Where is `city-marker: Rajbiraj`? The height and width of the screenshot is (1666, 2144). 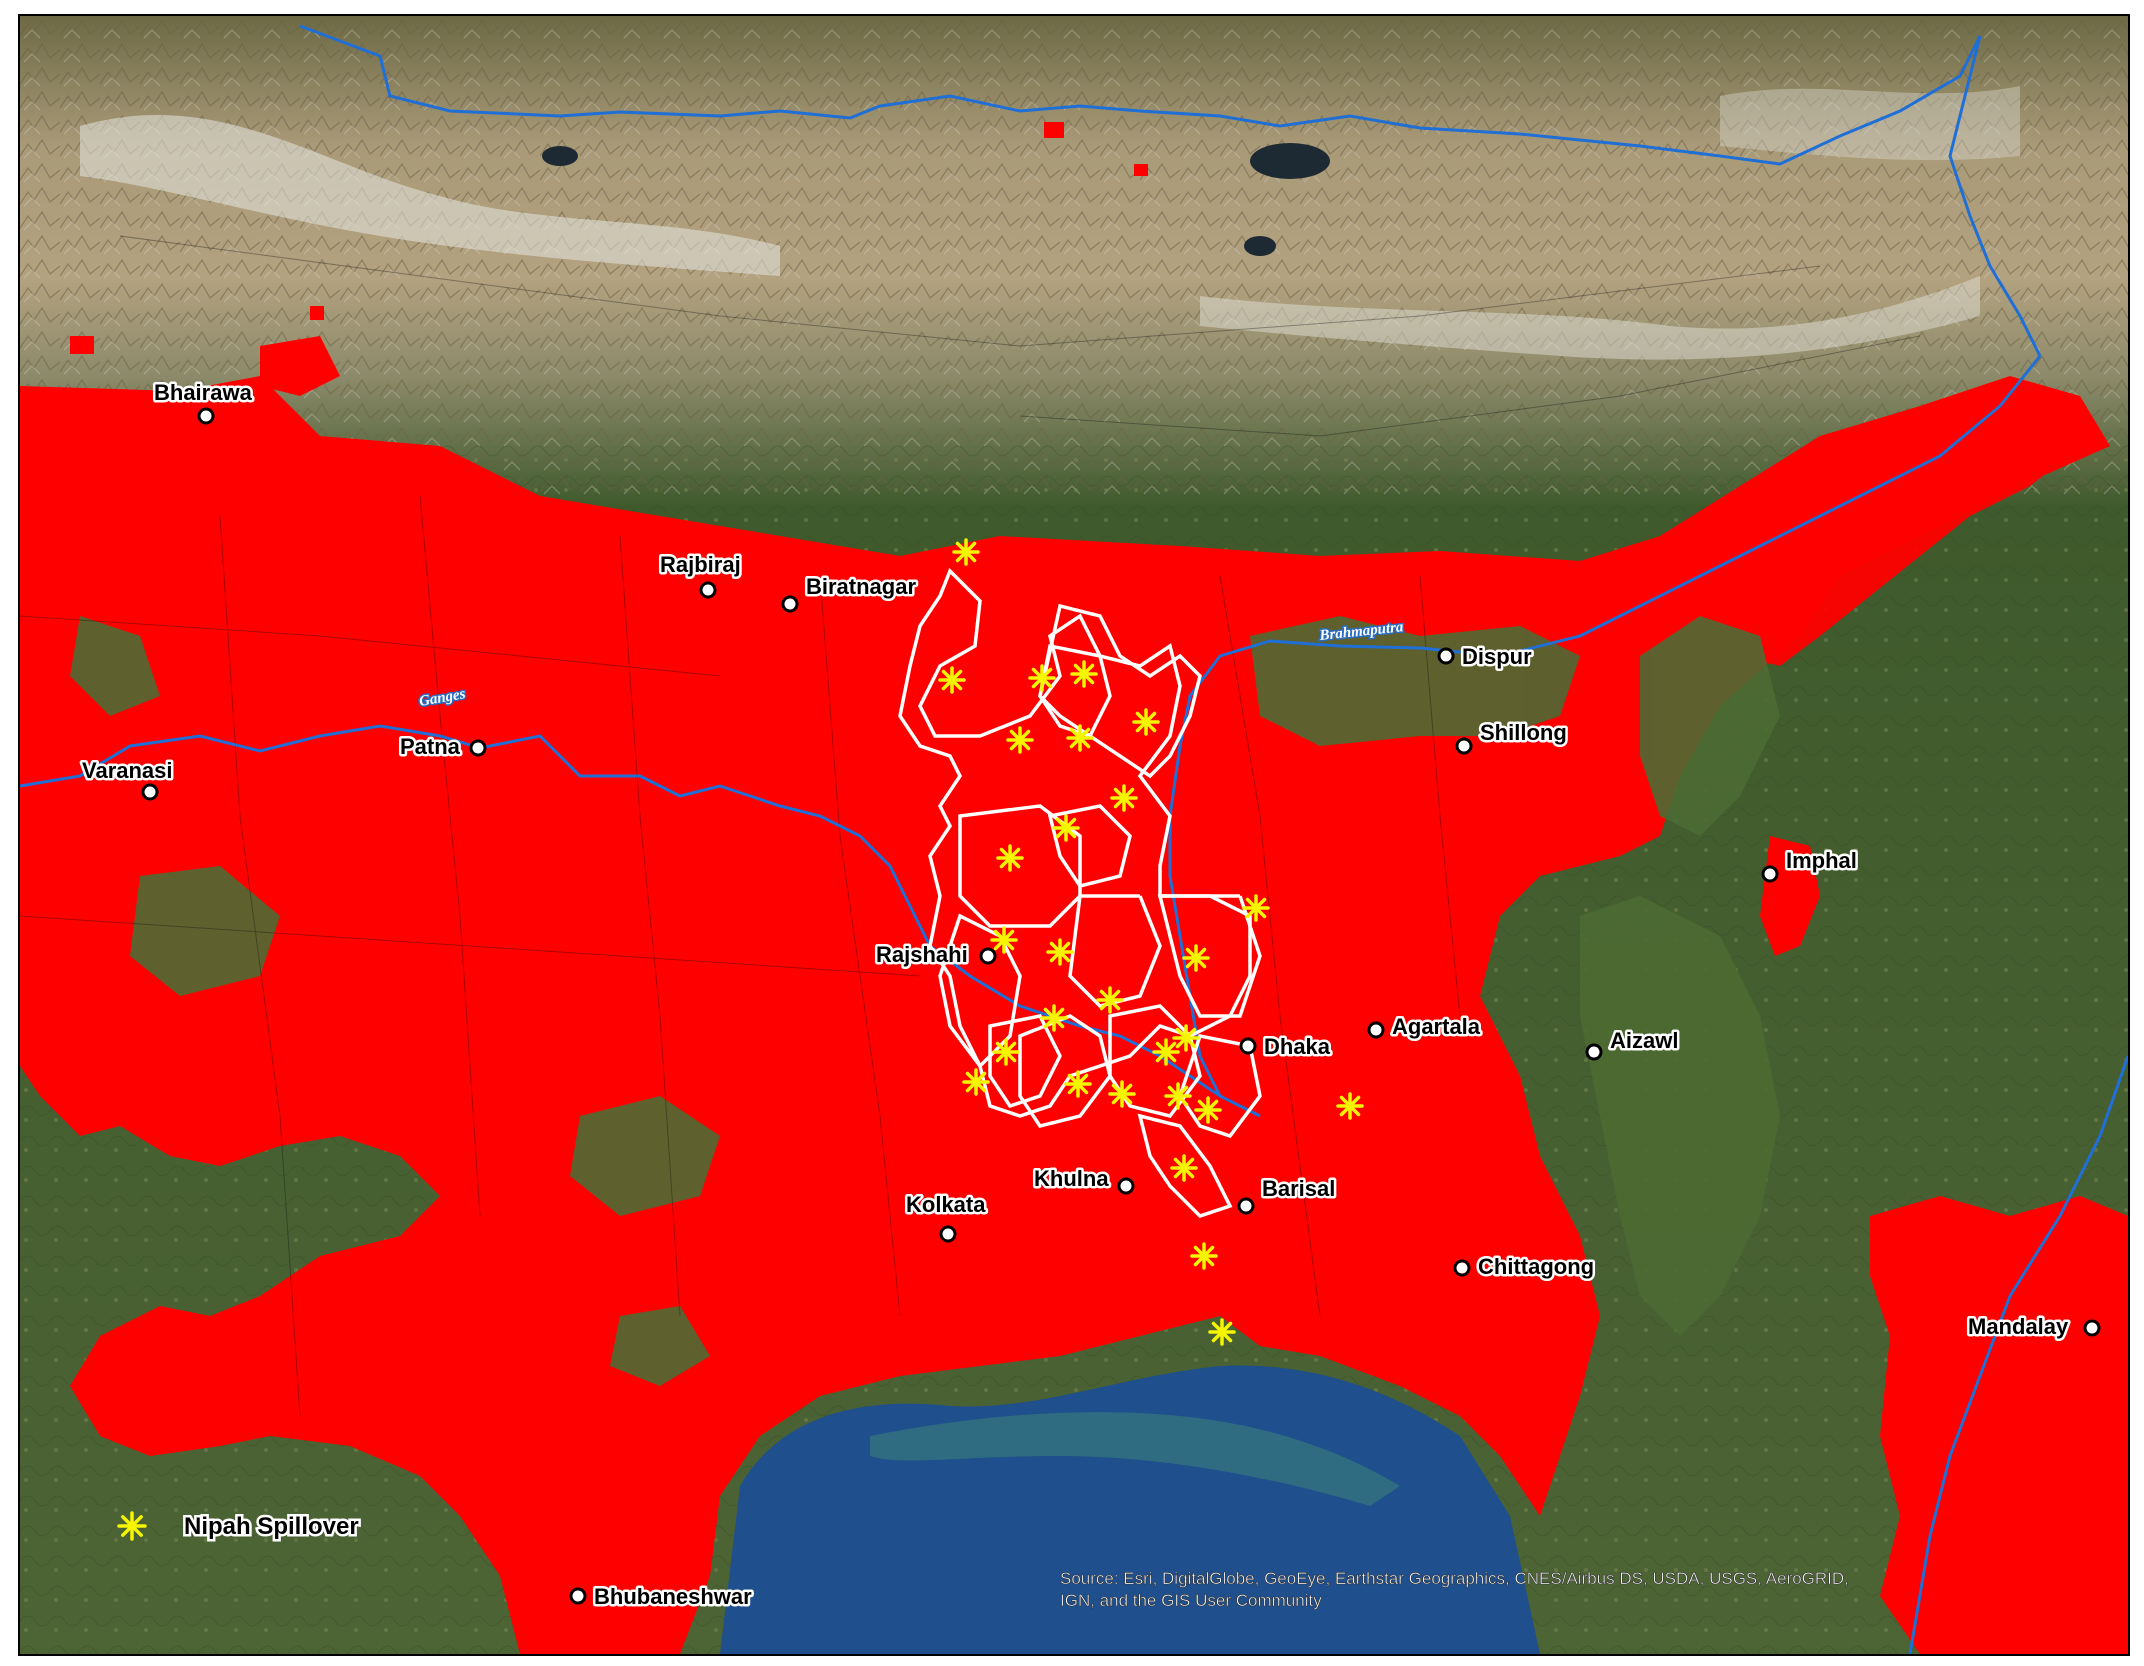 city-marker: Rajbiraj is located at coordinates (700, 574).